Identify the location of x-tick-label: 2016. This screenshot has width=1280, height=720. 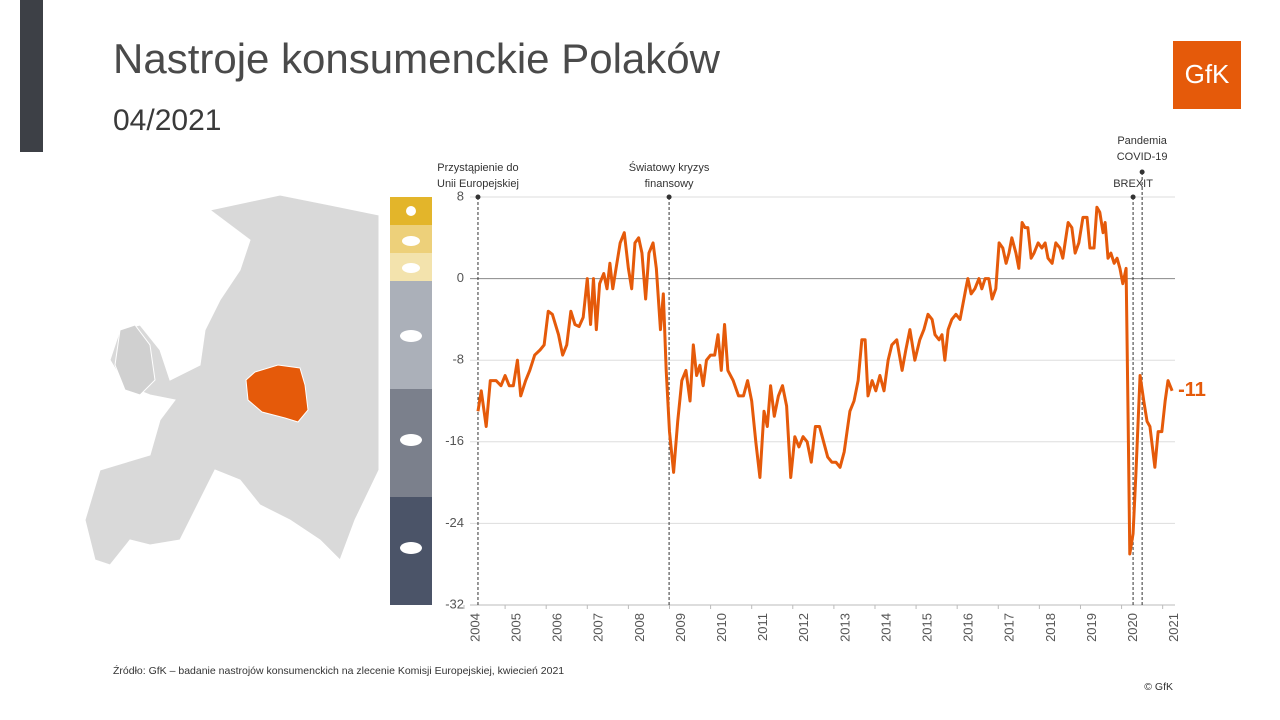
(968, 627).